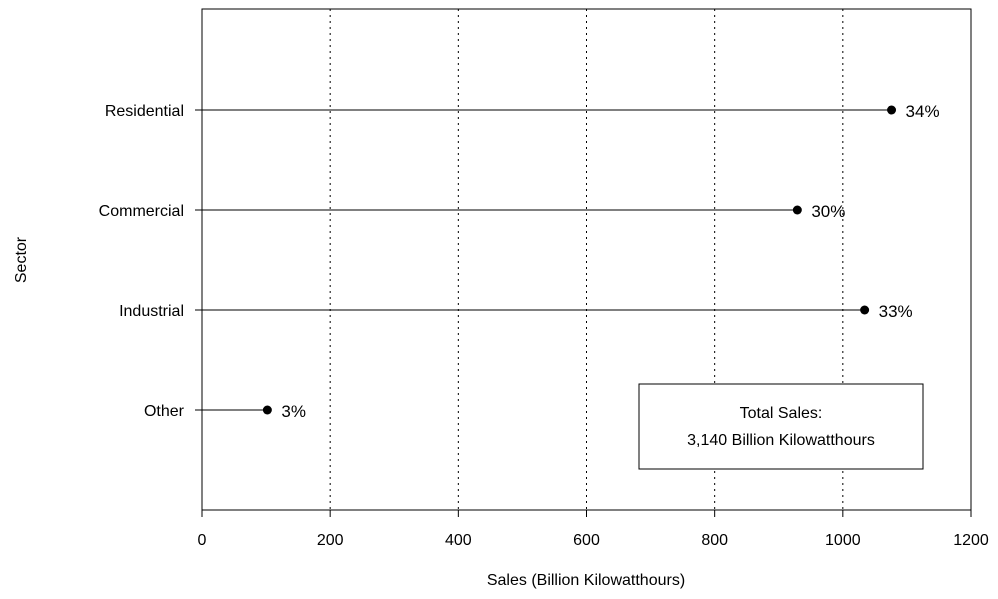 This screenshot has width=998, height=599. I want to click on y-axis: Residential Commercial Industrial Other, so click(150, 261).